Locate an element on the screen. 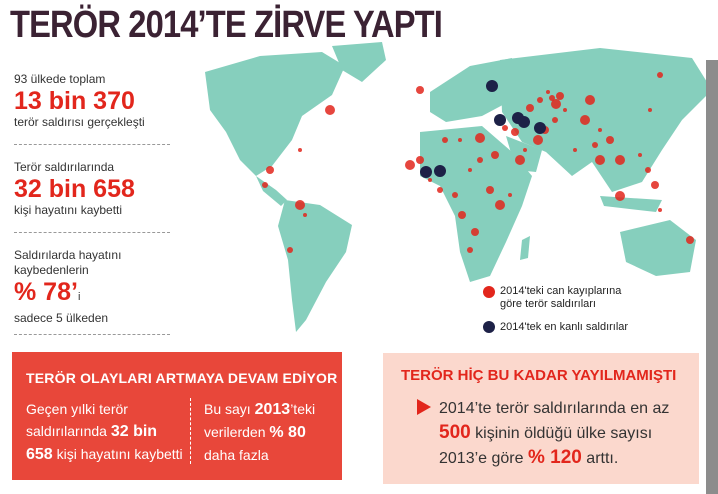 Image resolution: width=718 pixels, height=494 pixels. title: TERÖR 2014’TE ZİRVE YAPTI is located at coordinates (226, 25).